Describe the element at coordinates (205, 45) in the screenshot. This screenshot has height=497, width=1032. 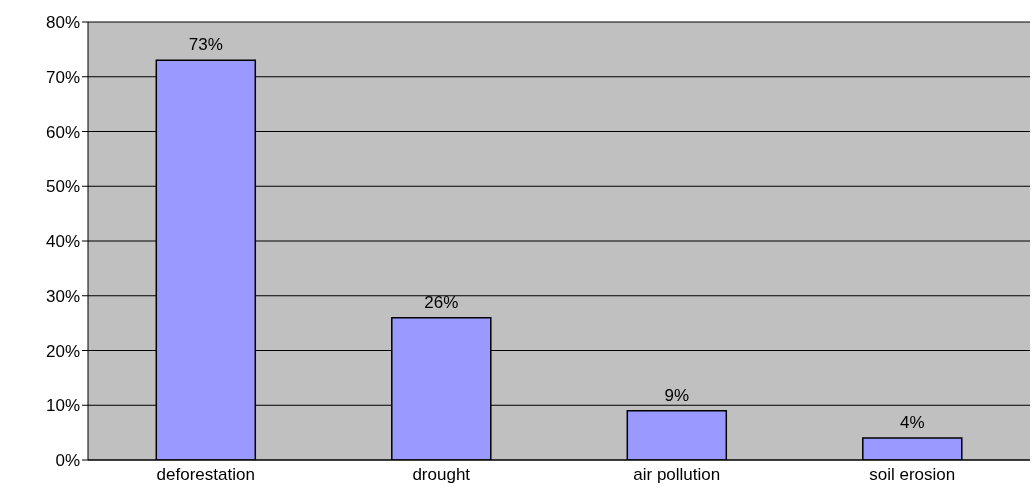
I see `data-label: 73%` at that location.